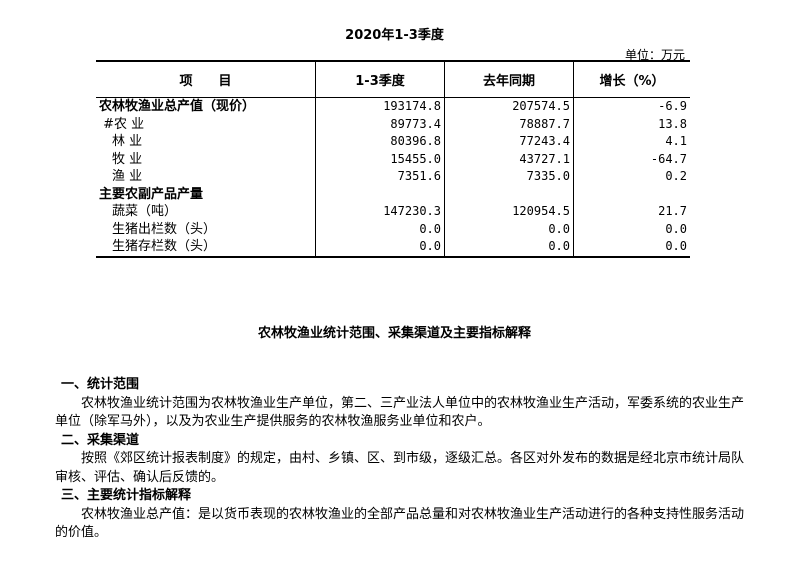 Image resolution: width=789 pixels, height=565 pixels. What do you see at coordinates (631, 124) in the screenshot?
I see `row-growth: 13.8` at bounding box center [631, 124].